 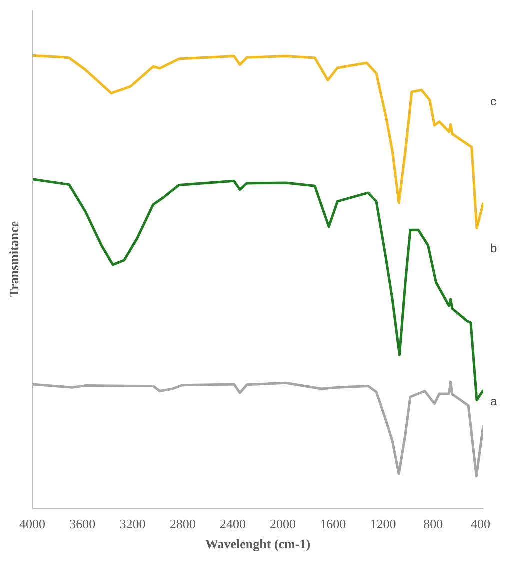 I want to click on x-tick-label: 1600, so click(x=333, y=524).